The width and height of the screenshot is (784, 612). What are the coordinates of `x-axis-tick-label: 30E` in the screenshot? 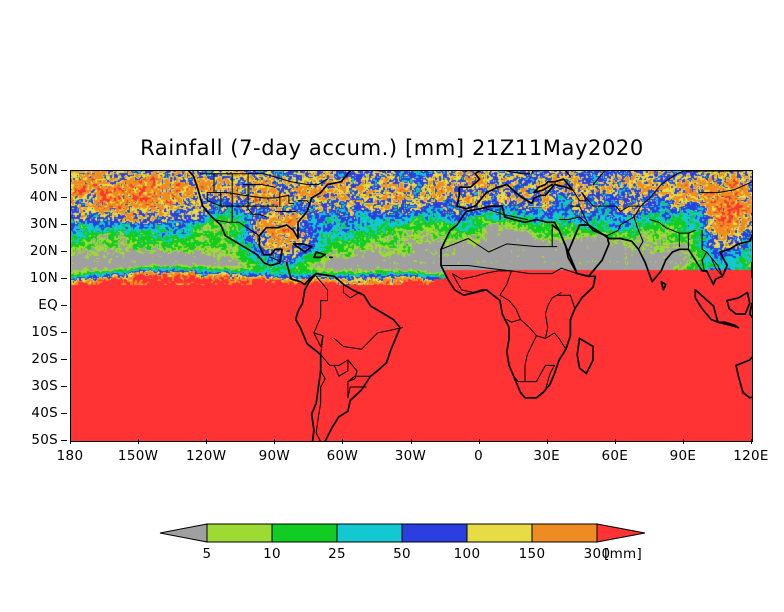 It's located at (546, 456).